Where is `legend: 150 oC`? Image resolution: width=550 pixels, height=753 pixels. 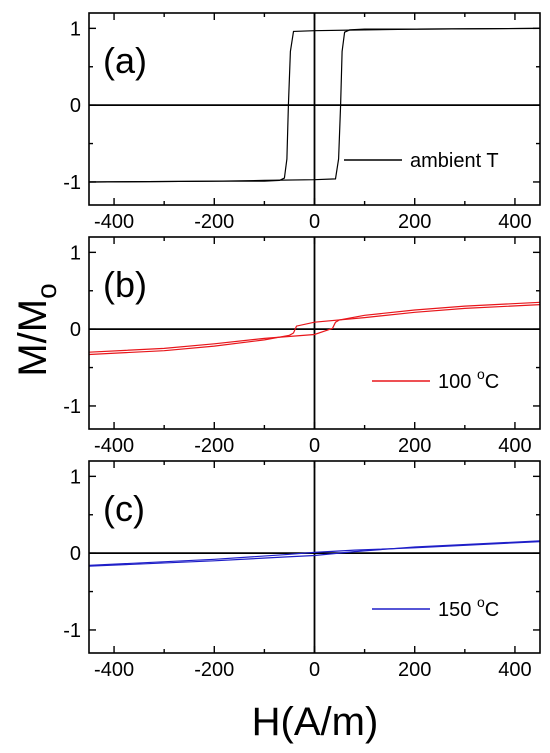 legend: 150 oC is located at coordinates (435, 607).